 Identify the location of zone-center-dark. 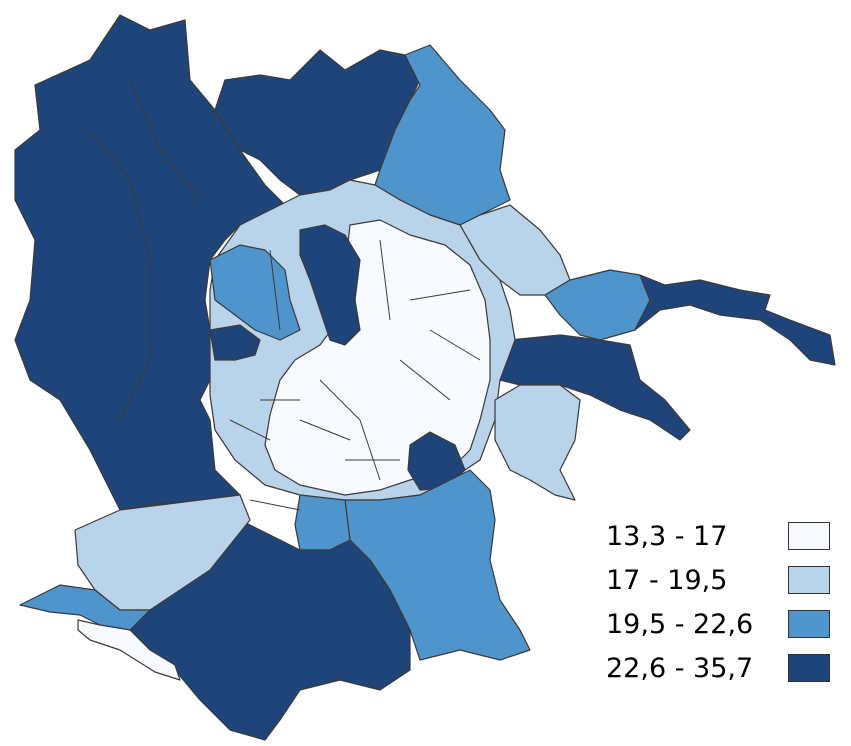
(330, 285).